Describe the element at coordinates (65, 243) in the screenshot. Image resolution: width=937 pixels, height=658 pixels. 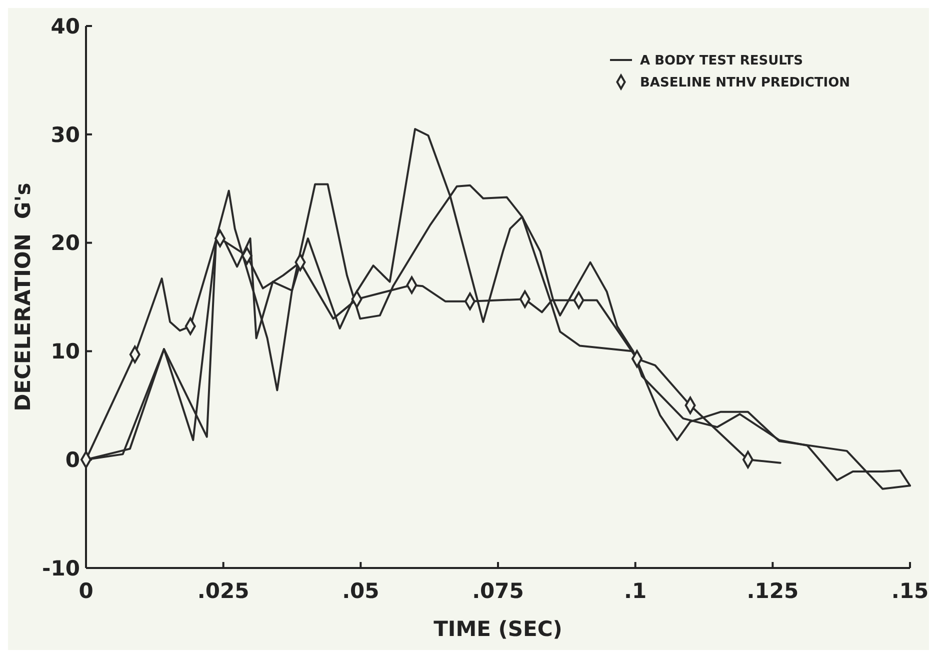
I see `y-tick-label: 20` at that location.